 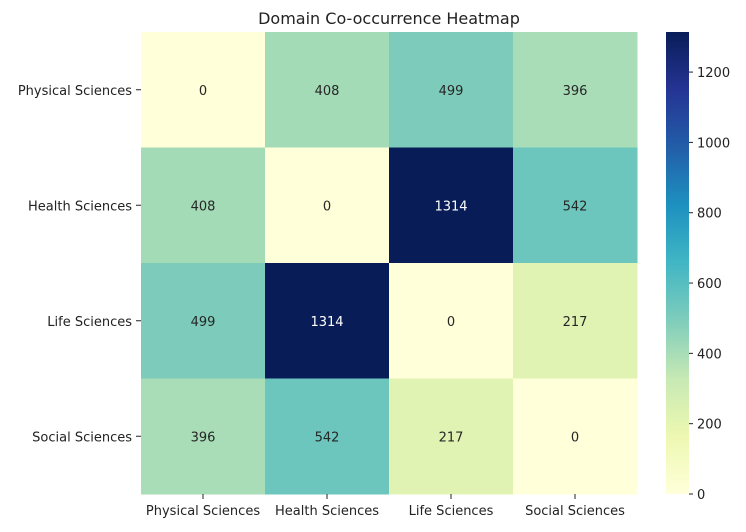 What do you see at coordinates (451, 511) in the screenshot?
I see `x-tick-label: Life Sciences` at bounding box center [451, 511].